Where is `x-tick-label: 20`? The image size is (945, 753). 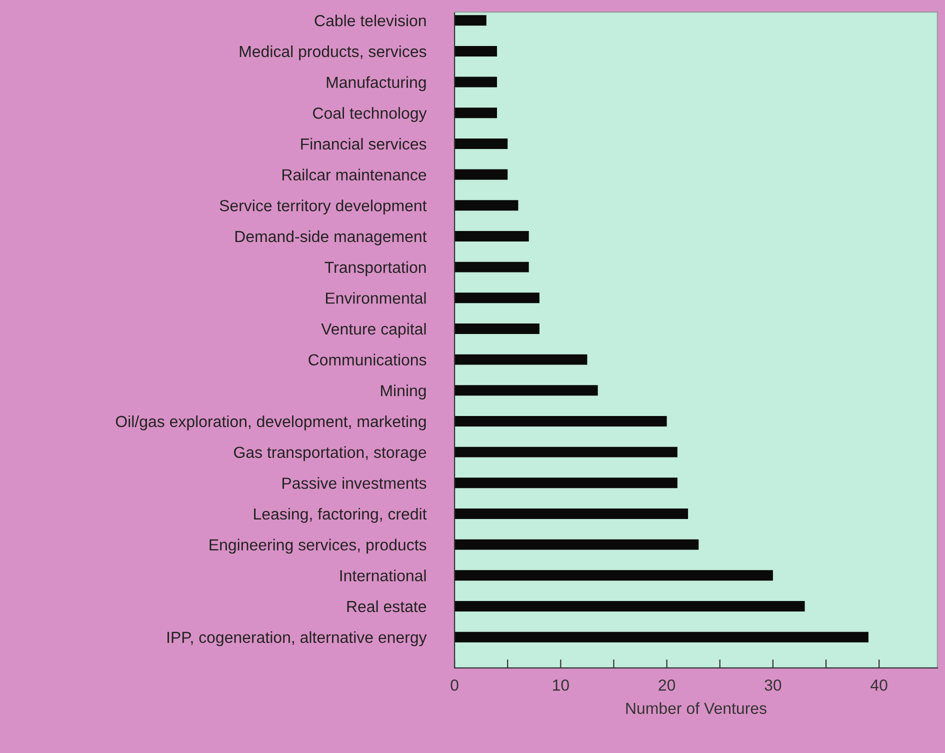 x-tick-label: 20 is located at coordinates (667, 685).